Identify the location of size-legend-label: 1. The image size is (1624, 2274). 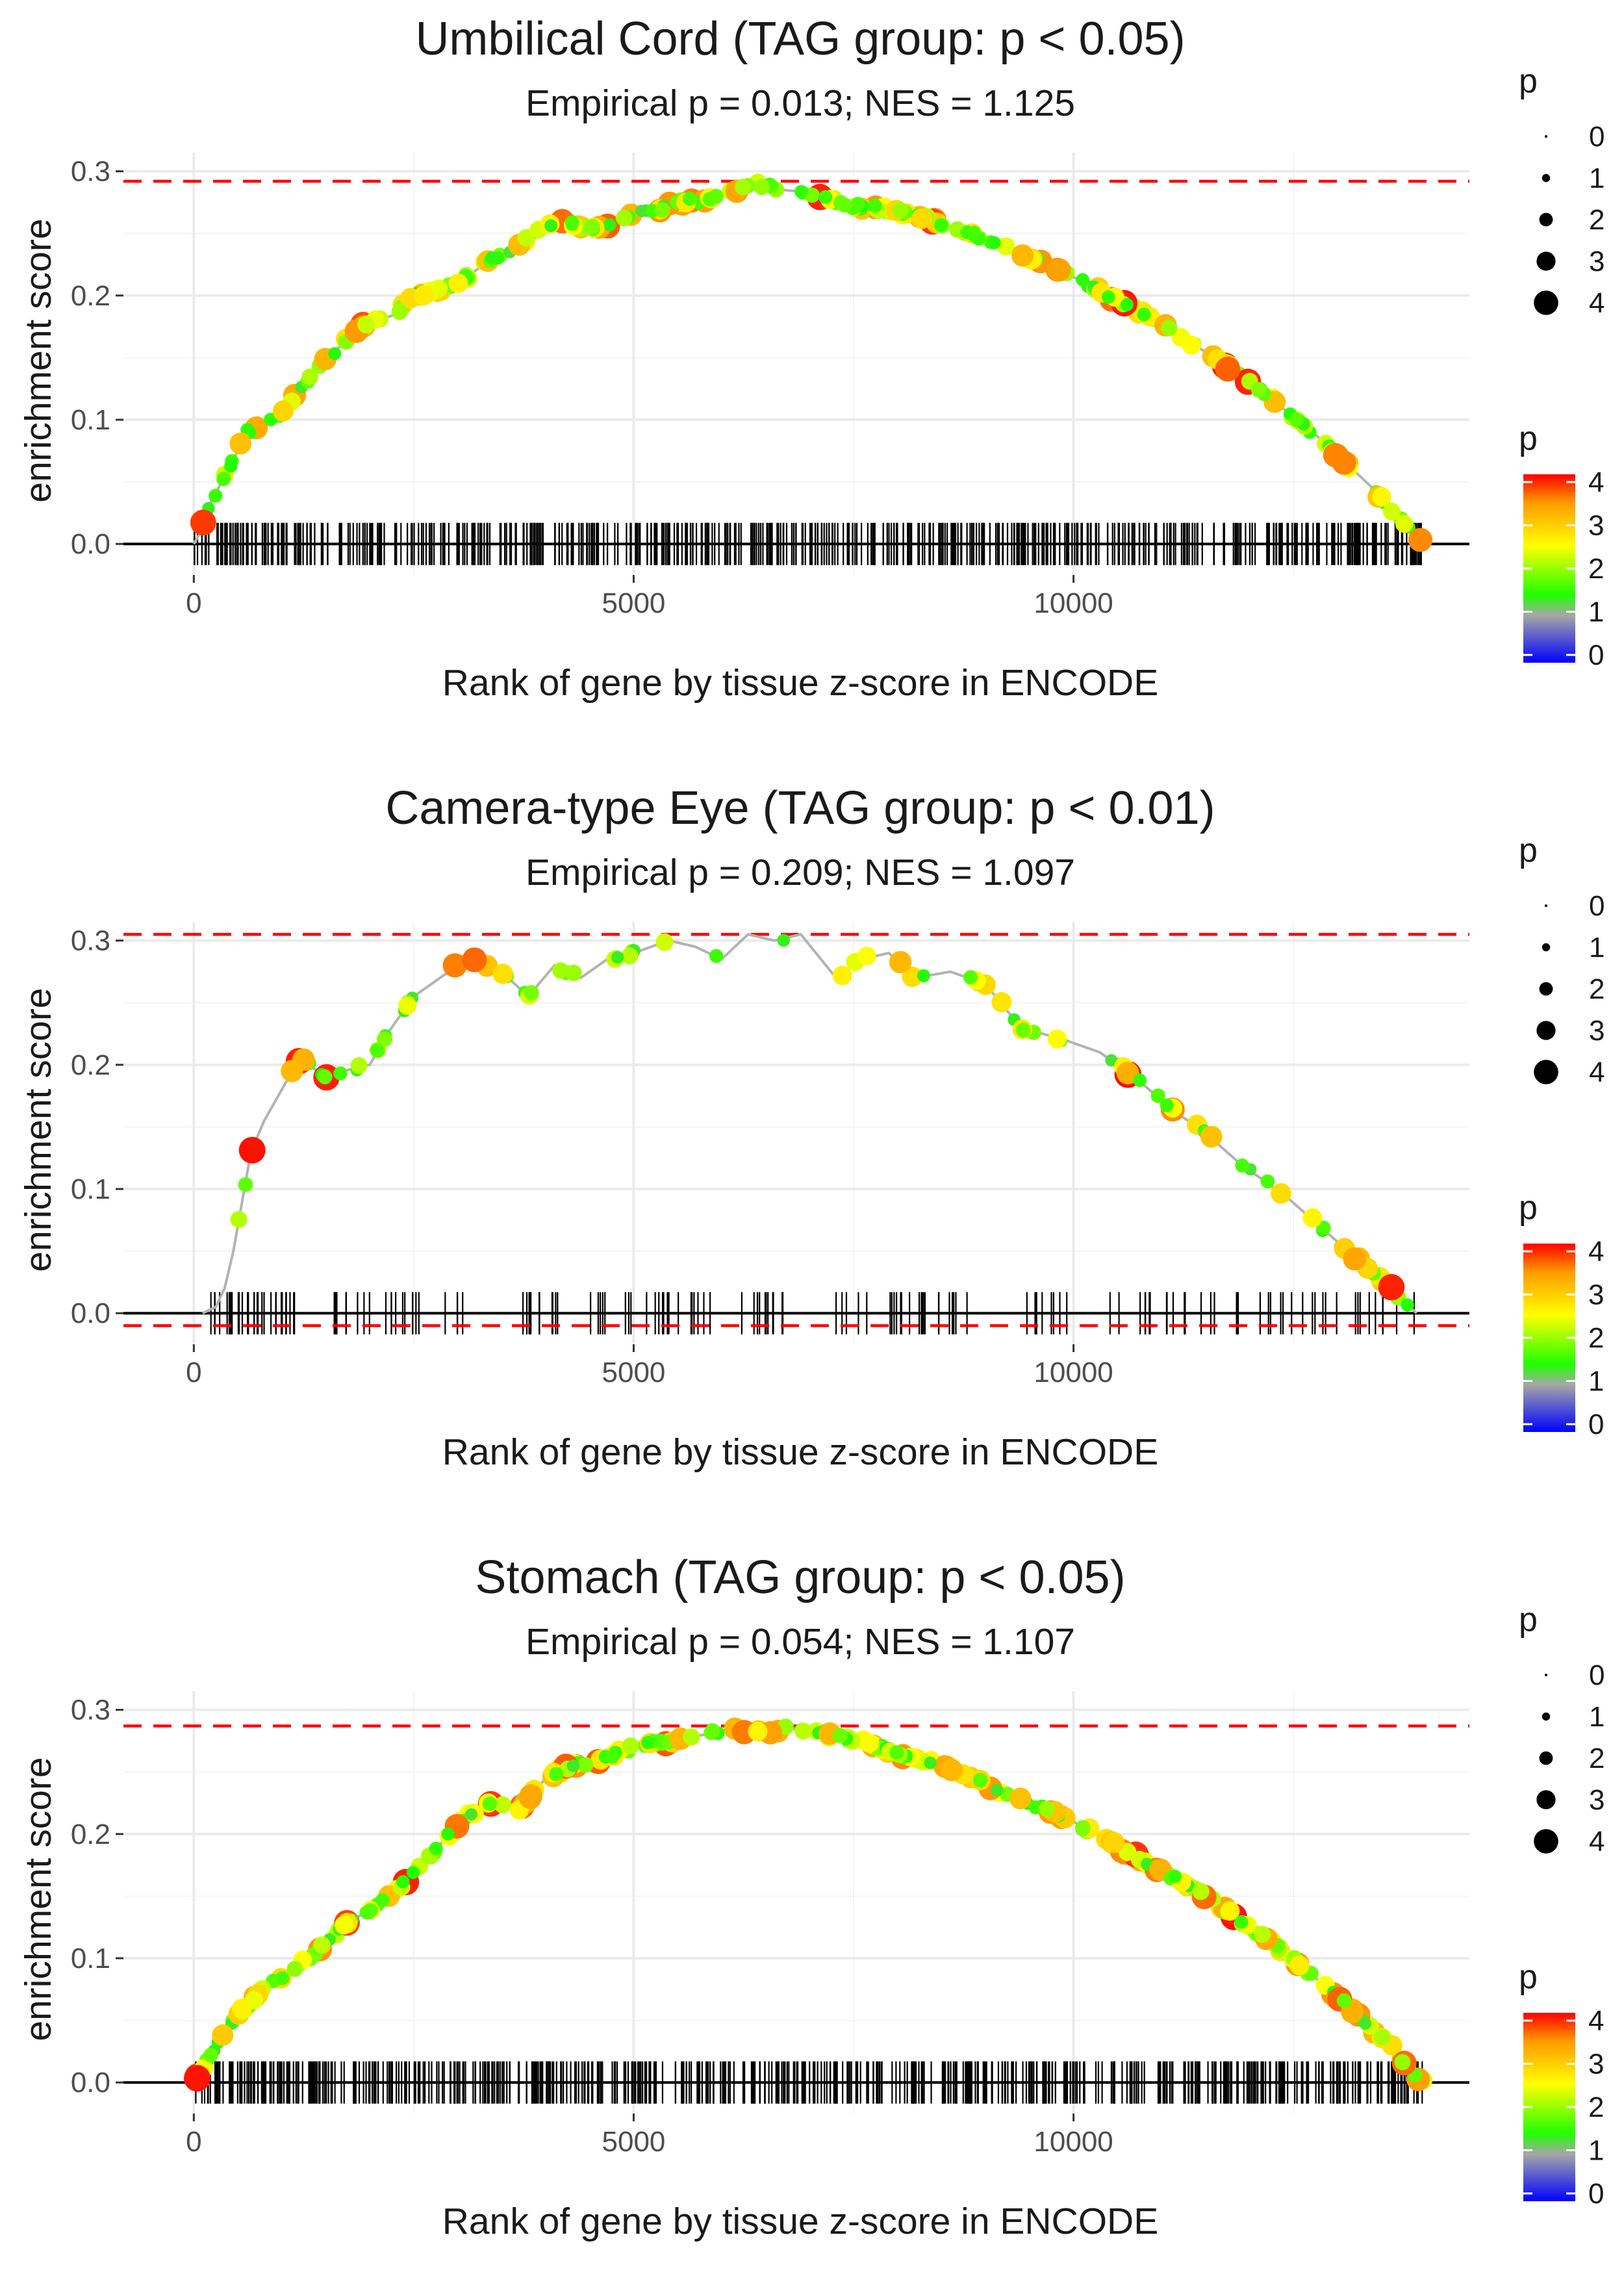
(1597, 1717).